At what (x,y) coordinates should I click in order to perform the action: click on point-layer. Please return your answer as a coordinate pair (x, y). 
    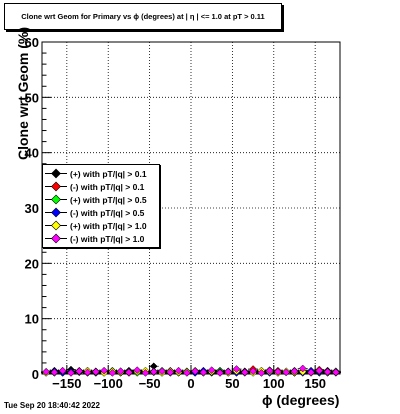
    Looking at the image, I should click on (191, 369).